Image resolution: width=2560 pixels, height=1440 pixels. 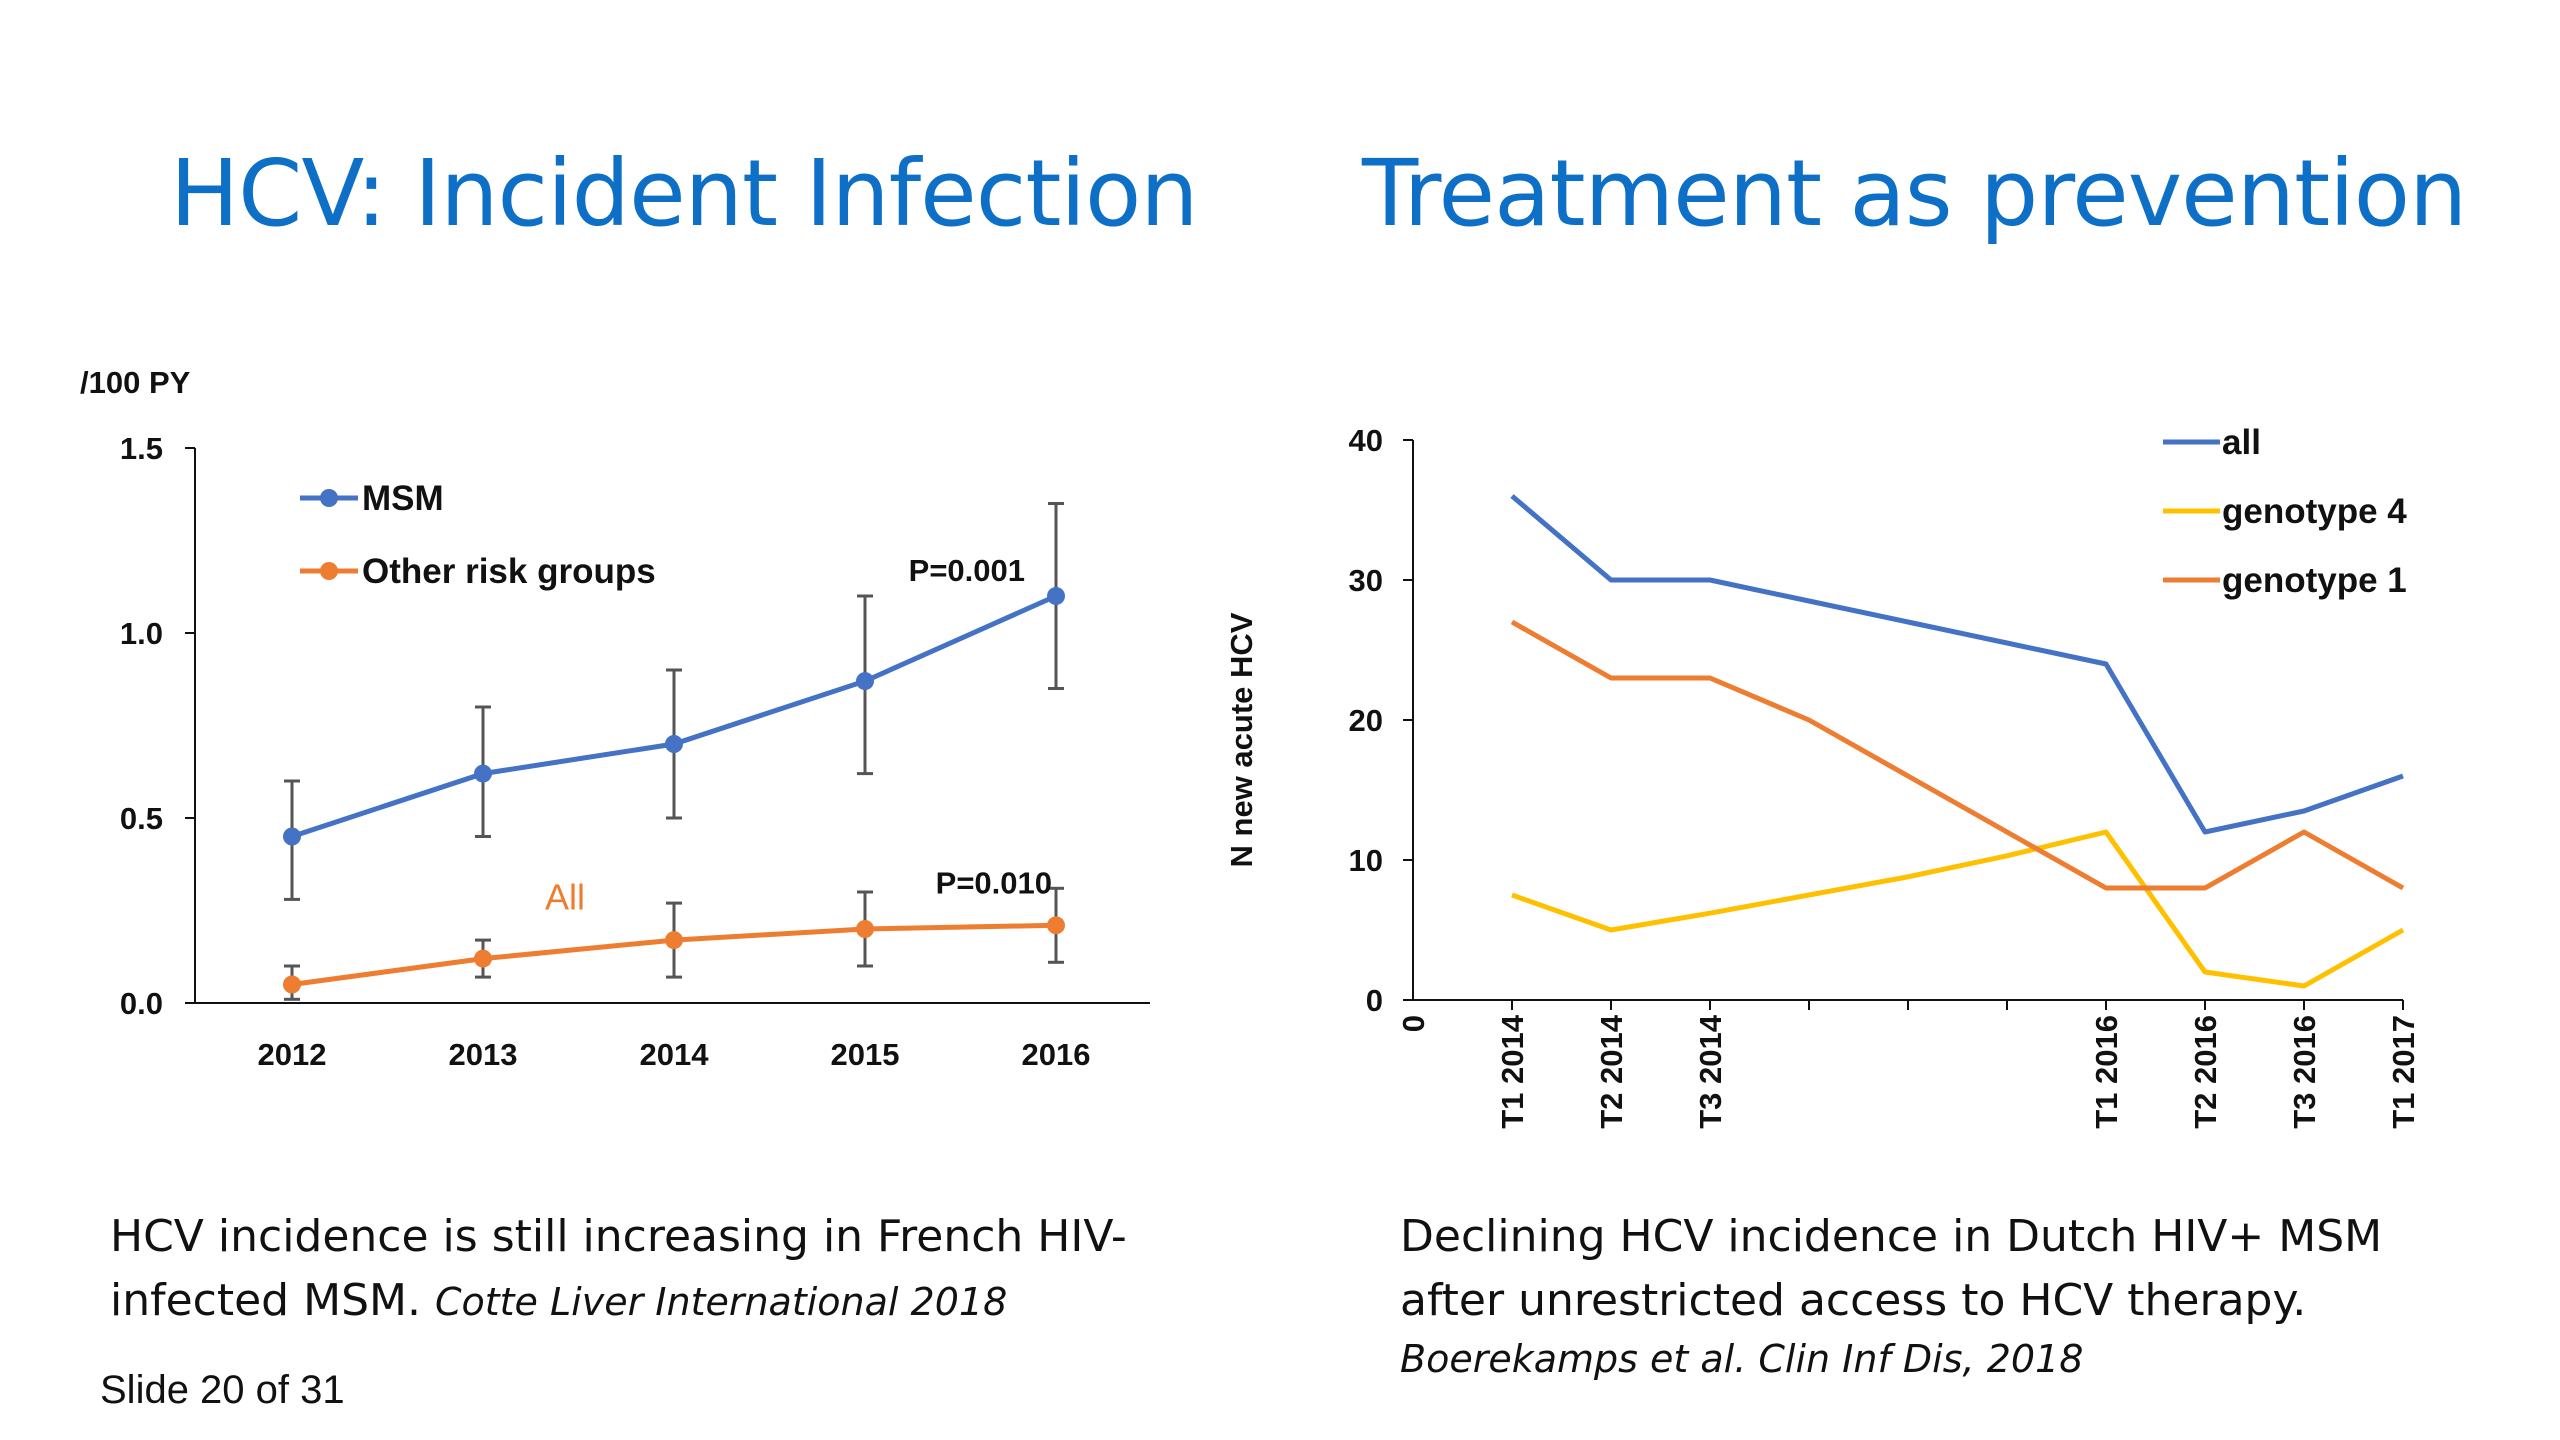 What do you see at coordinates (329, 498) in the screenshot?
I see `legend-marker-msm` at bounding box center [329, 498].